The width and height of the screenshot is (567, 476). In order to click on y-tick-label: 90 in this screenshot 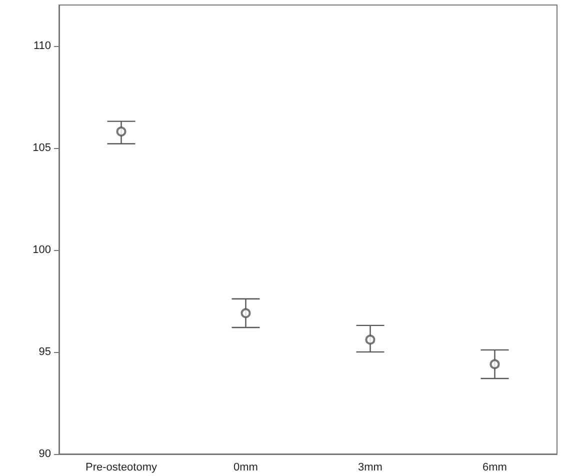, I will do `click(44, 454)`.